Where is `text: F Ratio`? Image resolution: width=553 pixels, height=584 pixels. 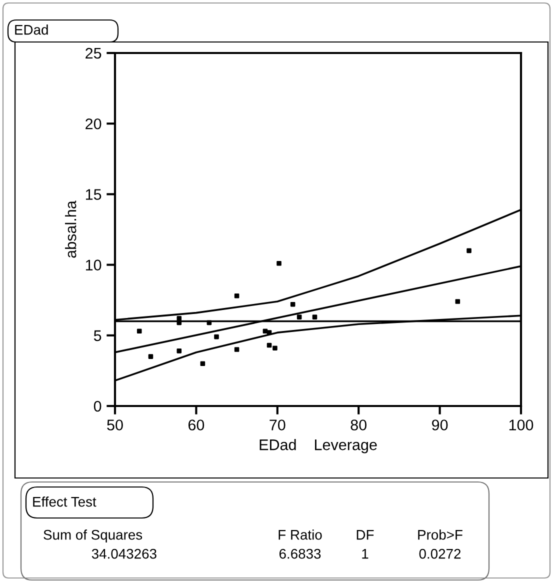 text: F Ratio is located at coordinates (300, 535).